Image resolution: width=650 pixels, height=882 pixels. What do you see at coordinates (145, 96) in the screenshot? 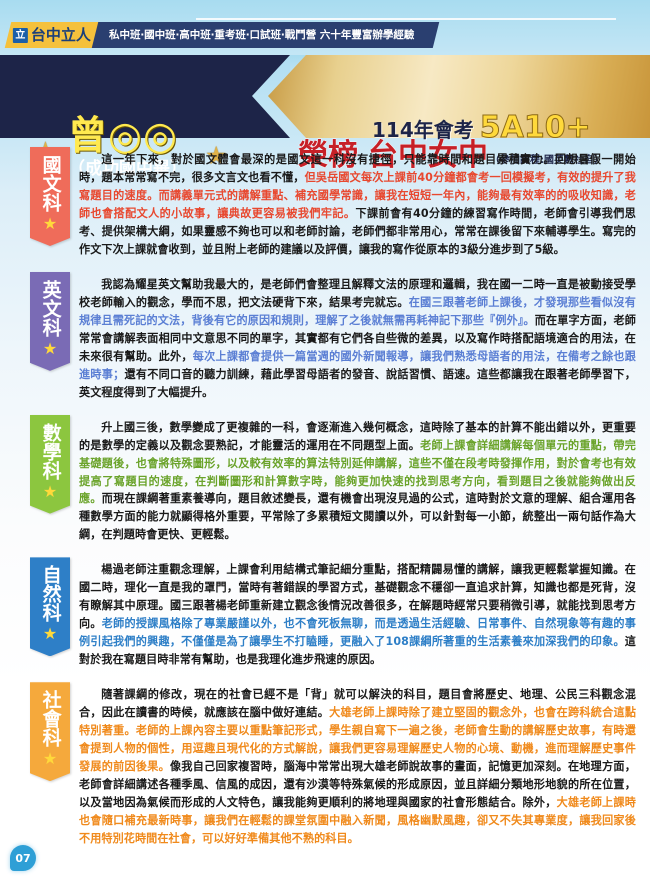
I see `hero-left-panel` at bounding box center [145, 96].